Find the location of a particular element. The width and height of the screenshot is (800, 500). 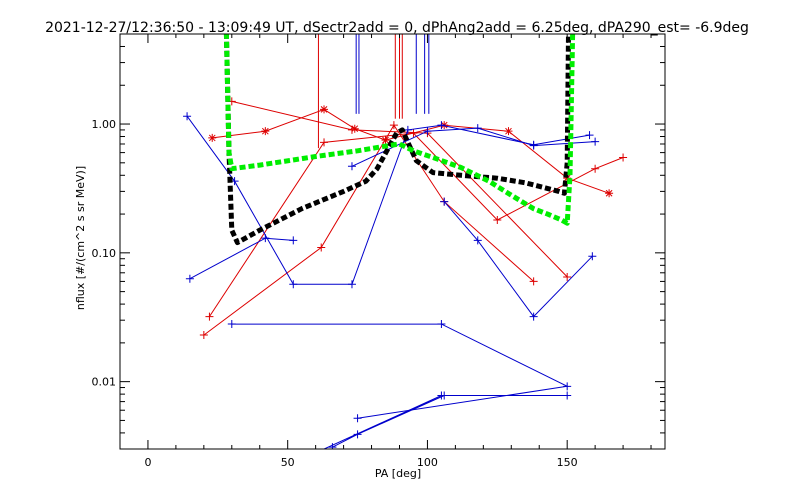

y-axis-label: nflux [#/(cm^2 s sr MeV)] is located at coordinates (80, 238).